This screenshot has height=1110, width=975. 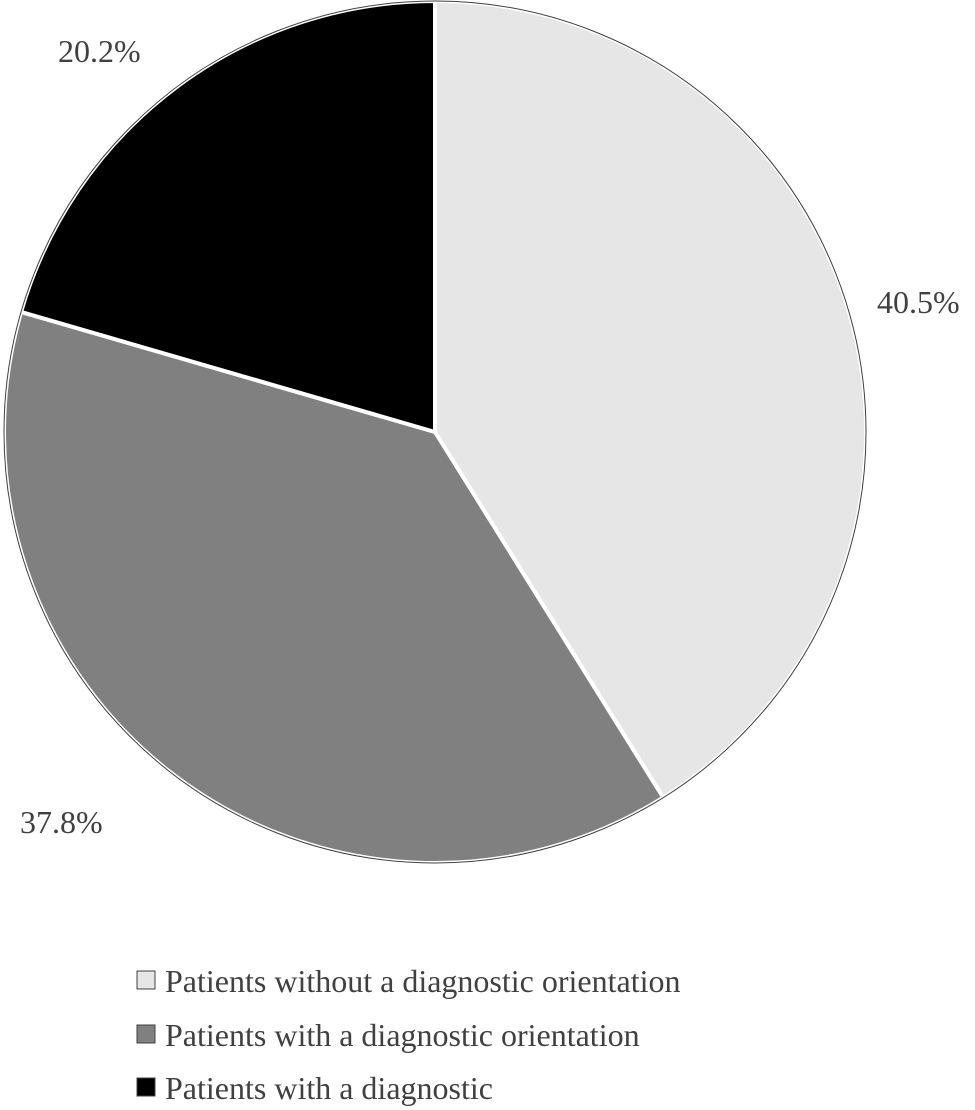 I want to click on legend-swatch-without-orientation, so click(x=146, y=980).